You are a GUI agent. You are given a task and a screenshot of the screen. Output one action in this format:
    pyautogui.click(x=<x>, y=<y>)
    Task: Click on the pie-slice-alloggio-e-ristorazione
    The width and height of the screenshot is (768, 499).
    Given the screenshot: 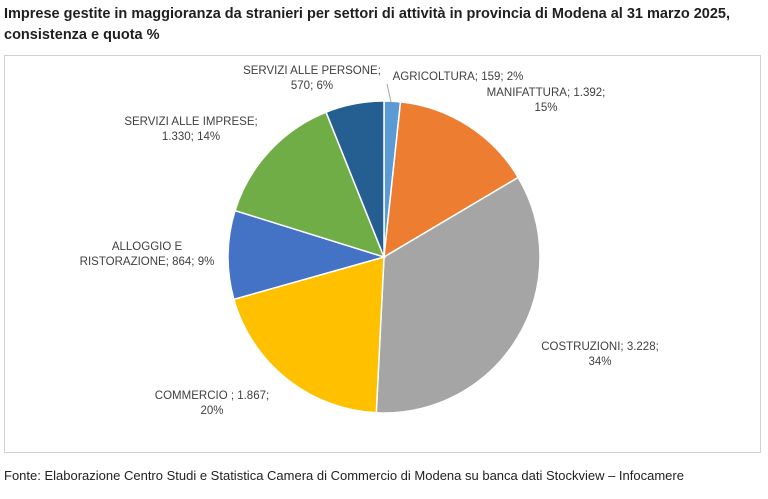 What is the action you would take?
    pyautogui.click(x=307, y=255)
    